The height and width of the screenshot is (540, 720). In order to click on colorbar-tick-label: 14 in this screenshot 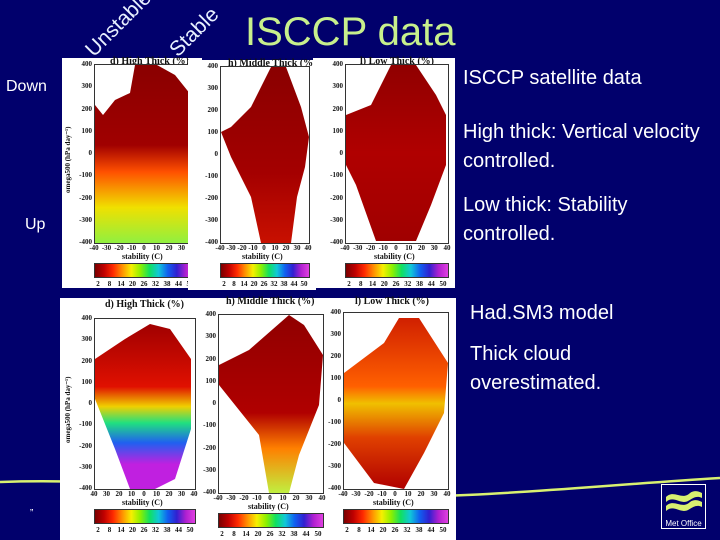, I will do `click(372, 284)`.